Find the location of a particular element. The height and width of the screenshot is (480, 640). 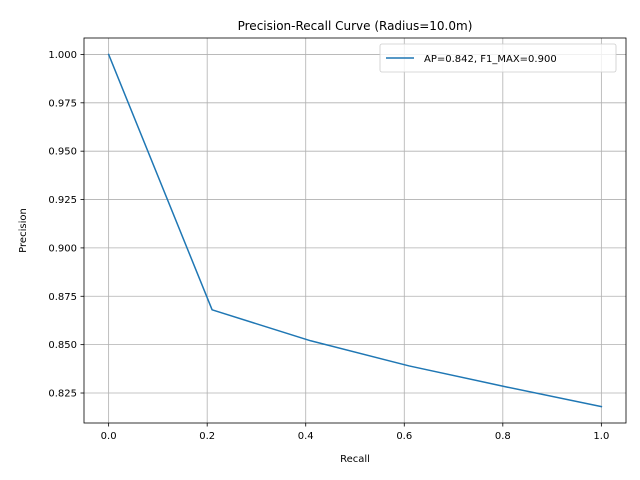

y-axis: 0.825 0.850 0.875 0.900 0.925 0.950 0.975 1.000 is located at coordinates (66, 225).